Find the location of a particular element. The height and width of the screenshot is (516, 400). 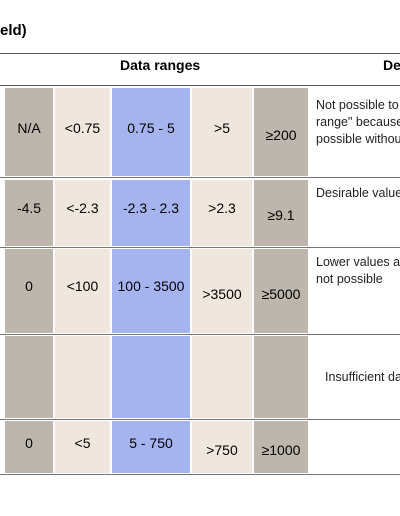

range-value: -2.3 - 2.3 is located at coordinates (151, 208).